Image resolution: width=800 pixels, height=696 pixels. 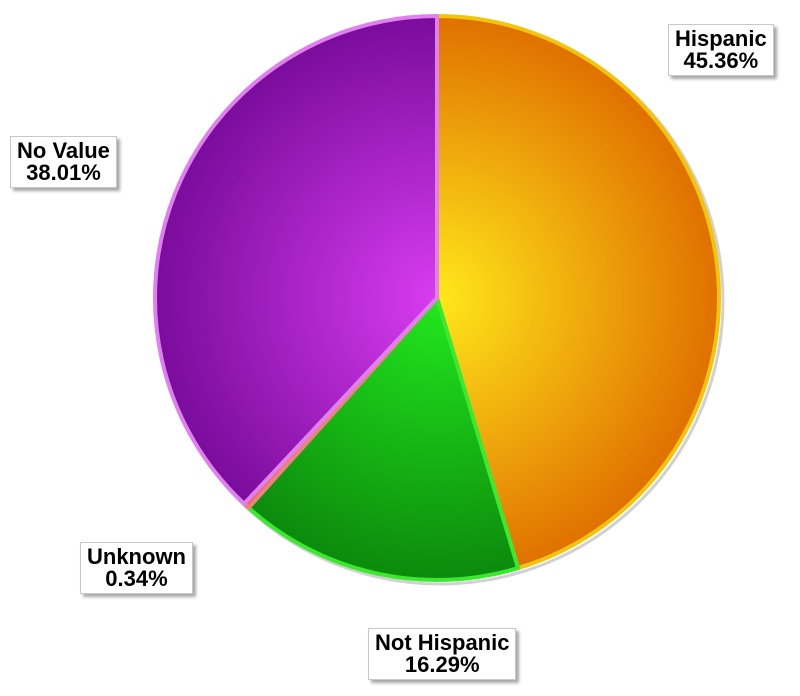 I want to click on slice-label-hispanic-value: 45.36%, so click(x=721, y=60).